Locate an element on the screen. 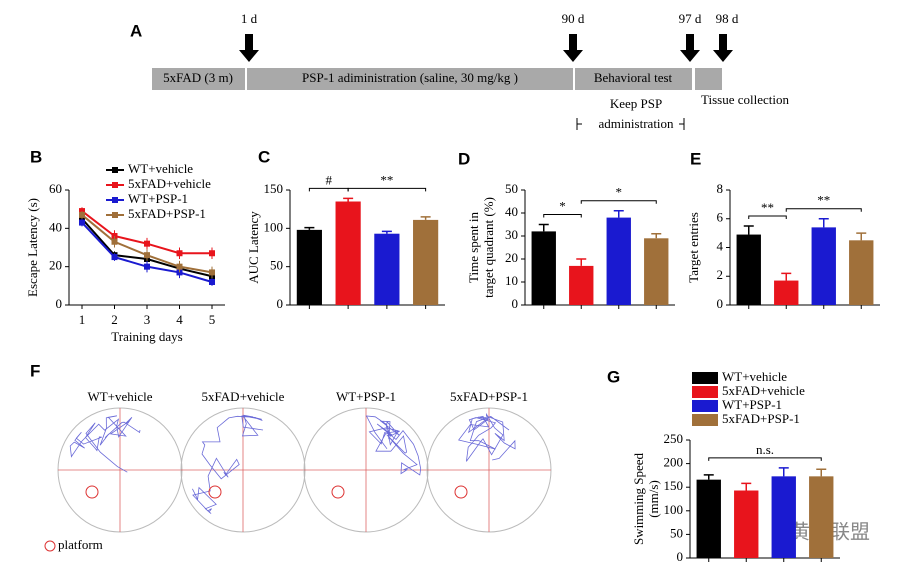  panel-letter: F is located at coordinates (35, 370).